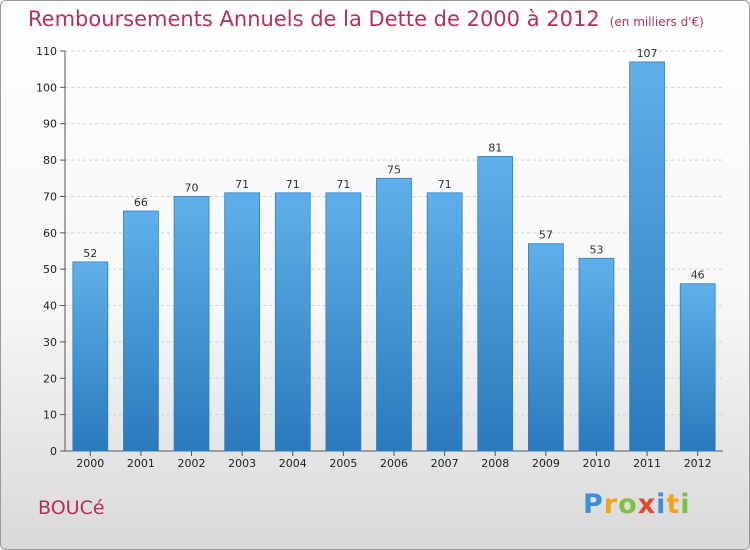  Describe the element at coordinates (611, 504) in the screenshot. I see `logo-letter: r` at that location.